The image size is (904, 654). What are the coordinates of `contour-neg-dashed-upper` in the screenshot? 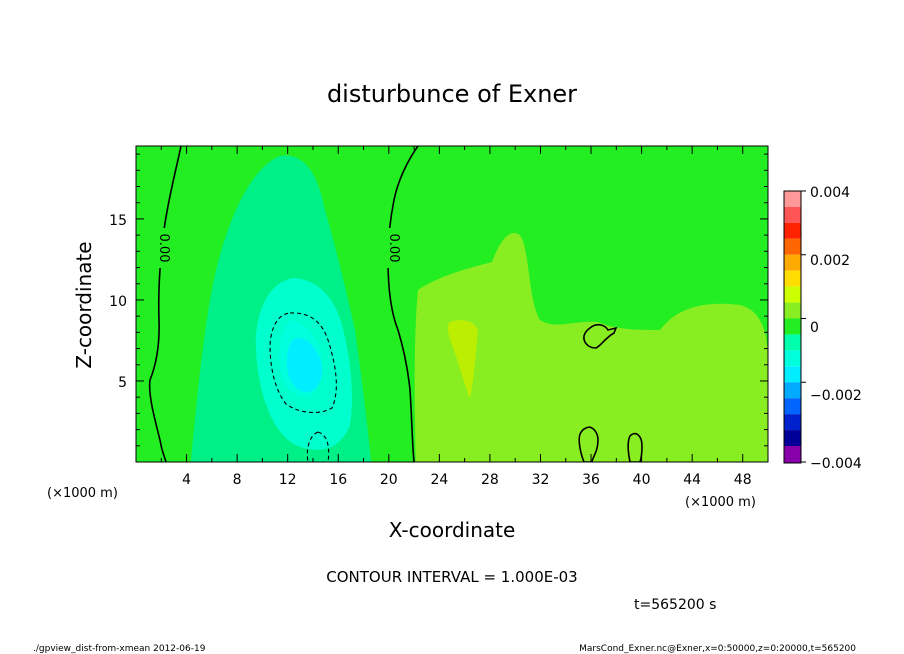 It's located at (303, 362).